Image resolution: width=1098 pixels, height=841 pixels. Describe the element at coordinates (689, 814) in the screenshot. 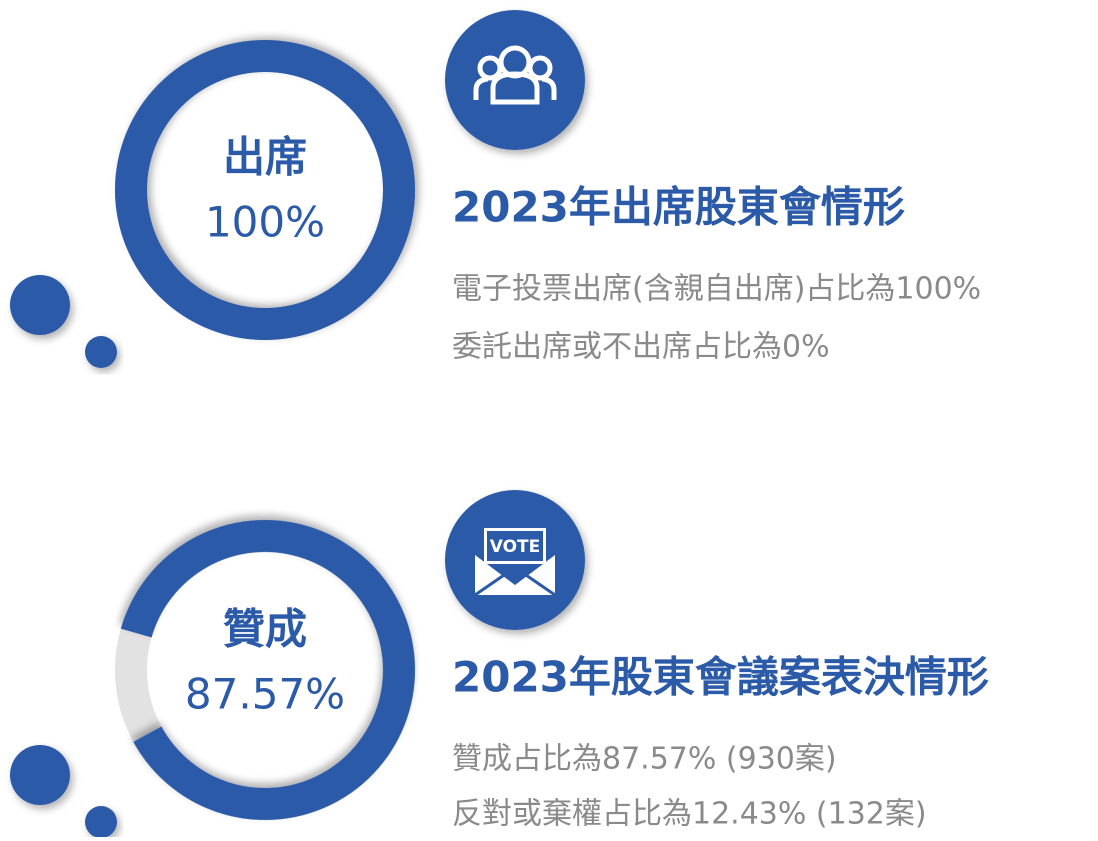

I see `section-line: 反對或棄權占比為12.43% (132案)` at that location.